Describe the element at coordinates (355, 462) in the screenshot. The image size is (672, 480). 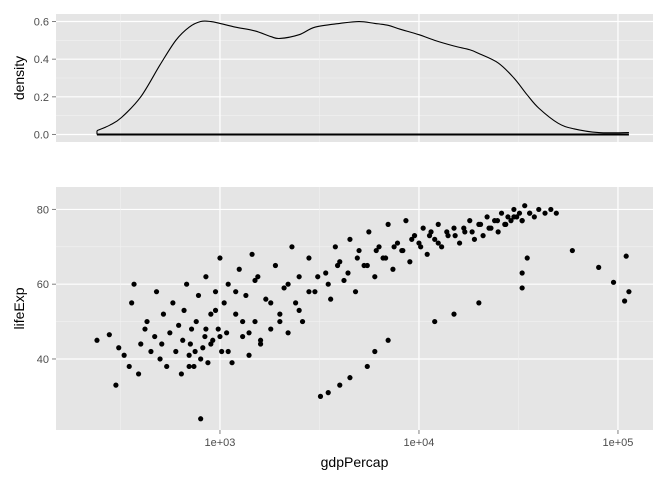
I see `scatter-x-axis-title: gdpPercap` at that location.